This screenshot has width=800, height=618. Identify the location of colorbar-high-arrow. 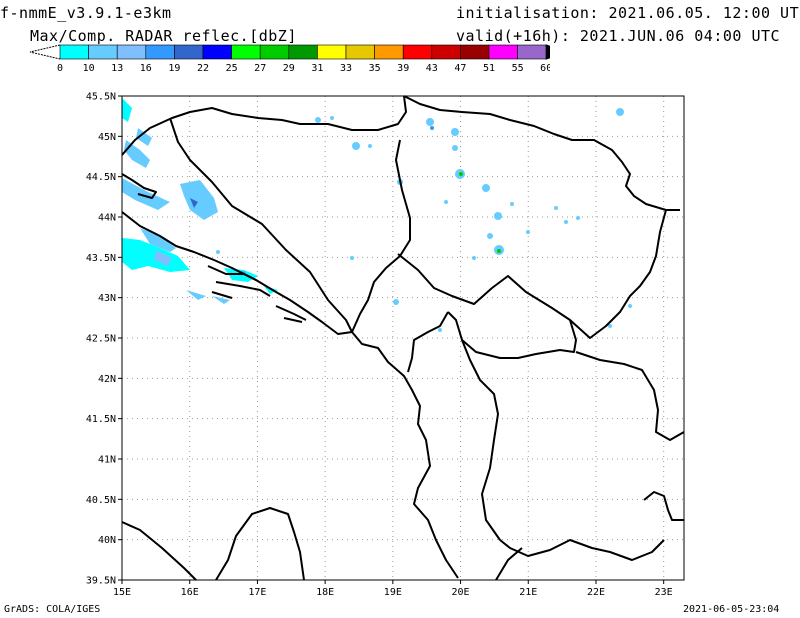
(547, 52).